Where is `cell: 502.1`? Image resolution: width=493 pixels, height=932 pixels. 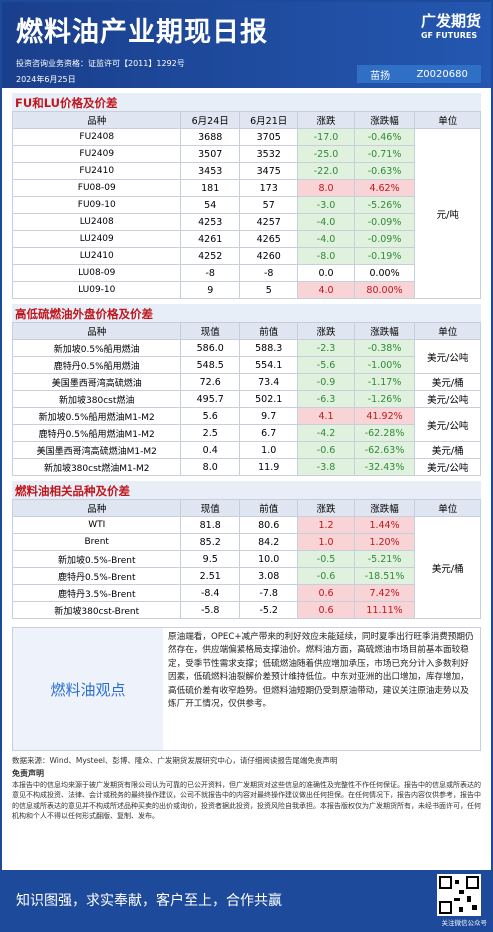 cell: 502.1 is located at coordinates (268, 399).